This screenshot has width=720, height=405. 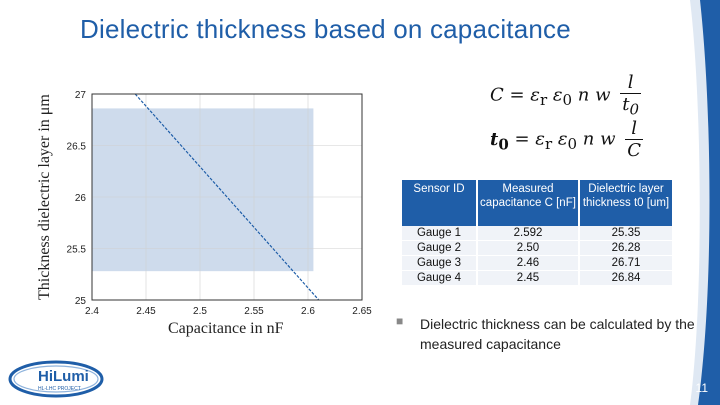 I want to click on table-cell: 25.35, so click(x=626, y=233).